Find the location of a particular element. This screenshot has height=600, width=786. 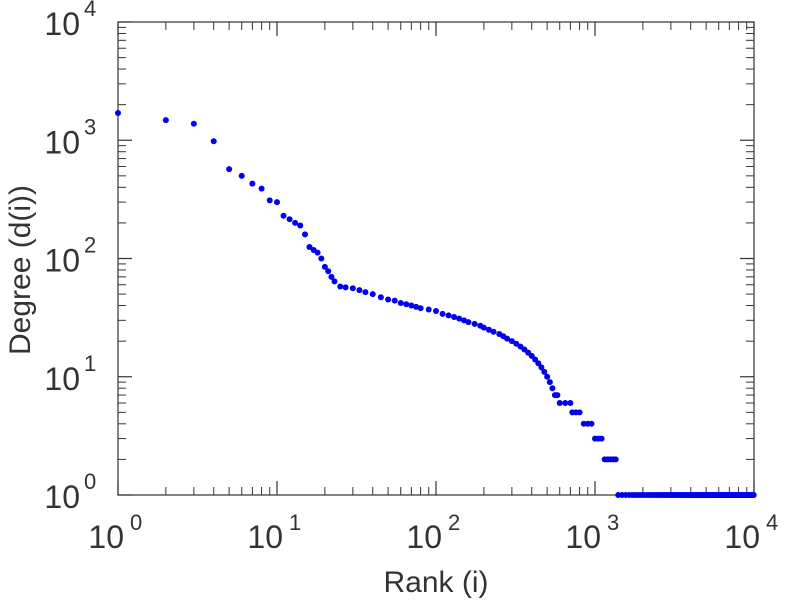

x-tick-exponent: 1 is located at coordinates (295, 522).